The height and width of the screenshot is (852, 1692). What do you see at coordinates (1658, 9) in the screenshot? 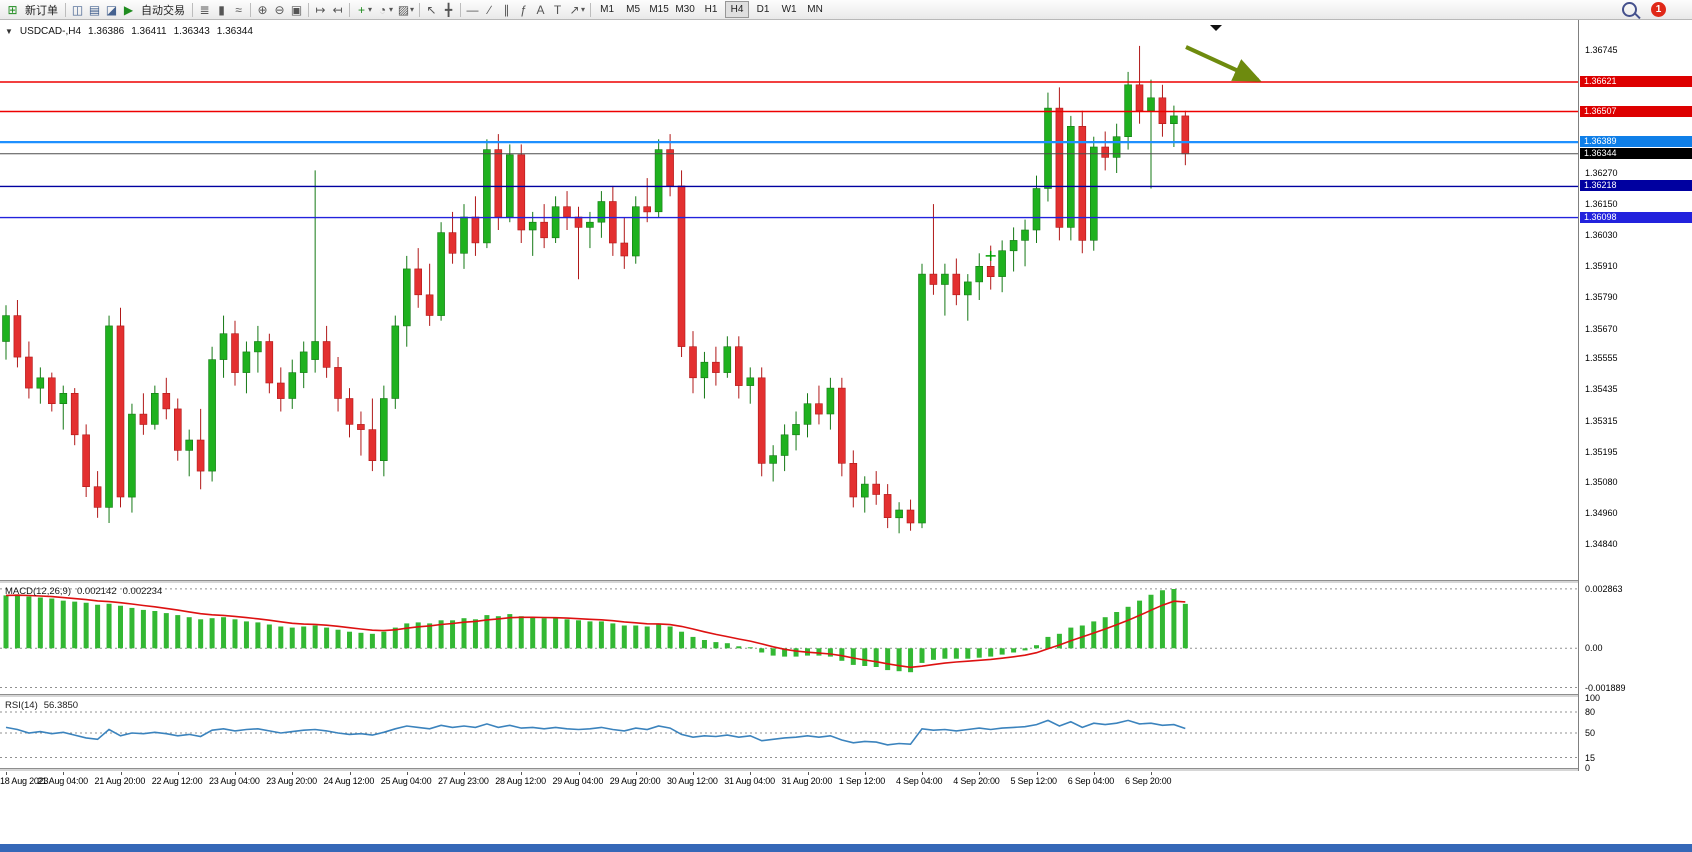
I see `notification-badge: 1` at bounding box center [1658, 9].